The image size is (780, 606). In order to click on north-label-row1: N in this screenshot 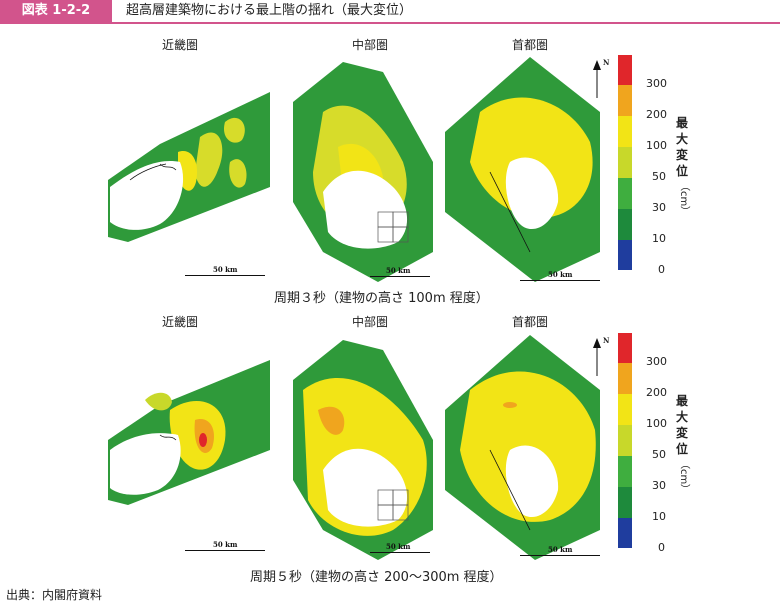, I will do `click(606, 62)`.